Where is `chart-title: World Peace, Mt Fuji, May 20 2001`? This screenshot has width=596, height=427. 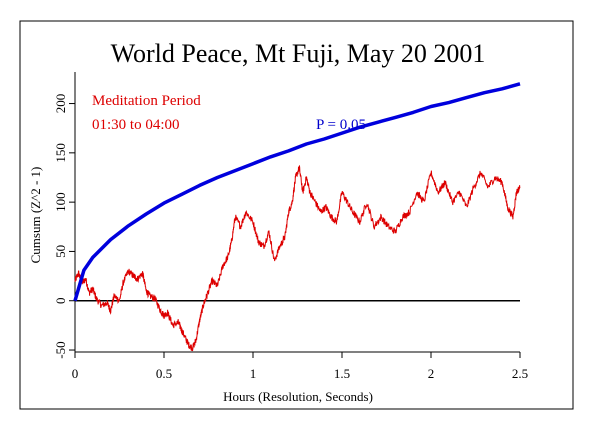
chart-title: World Peace, Mt Fuji, May 20 2001 is located at coordinates (298, 53).